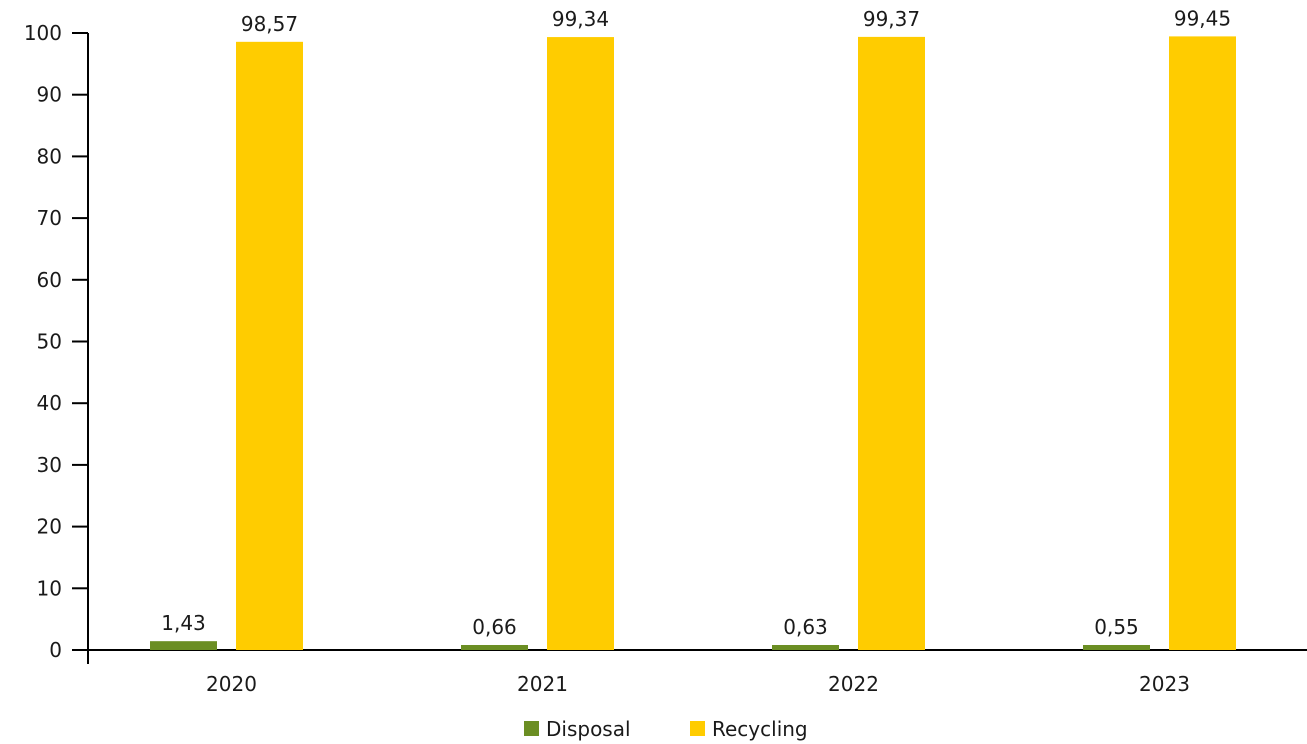 The height and width of the screenshot is (744, 1307). Describe the element at coordinates (697, 728) in the screenshot. I see `legend-swatch-recycling` at that location.